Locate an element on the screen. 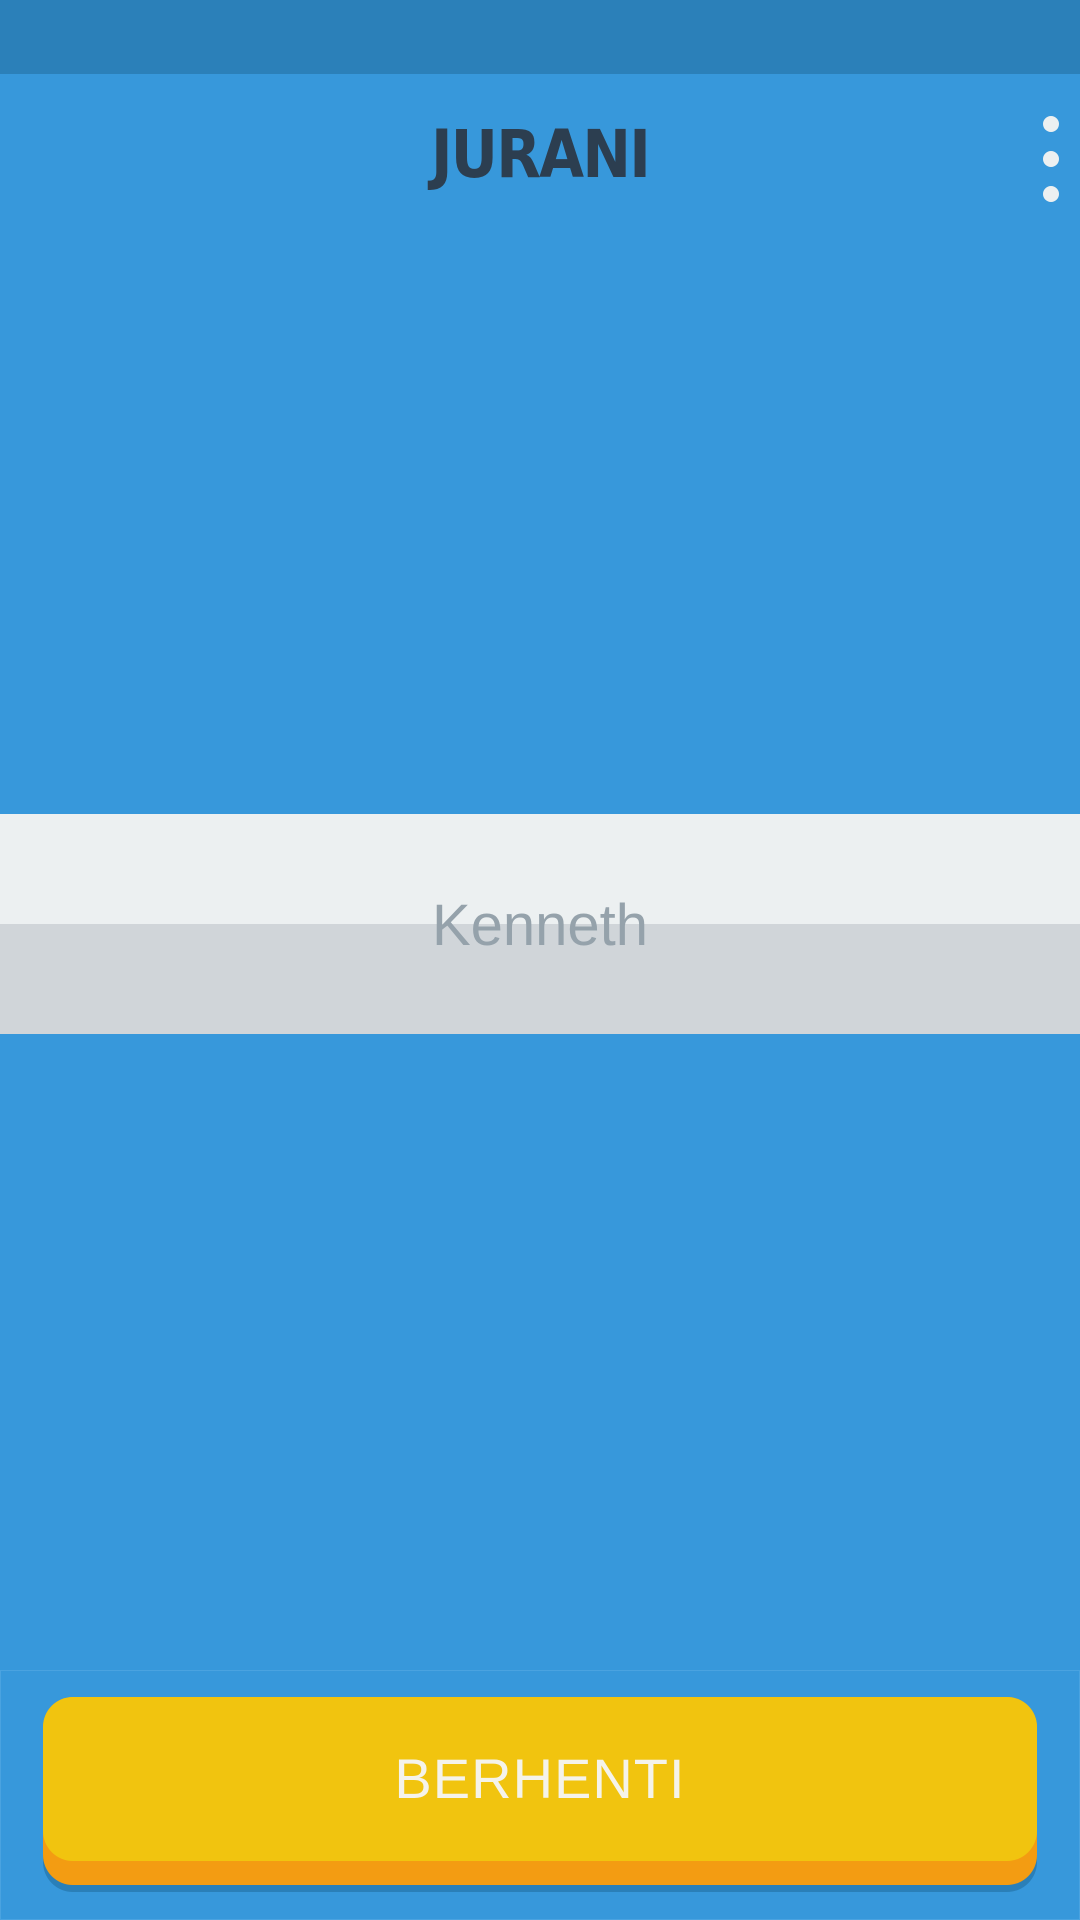 The width and height of the screenshot is (1080, 1920). app-logo: JURANI is located at coordinates (540, 154).